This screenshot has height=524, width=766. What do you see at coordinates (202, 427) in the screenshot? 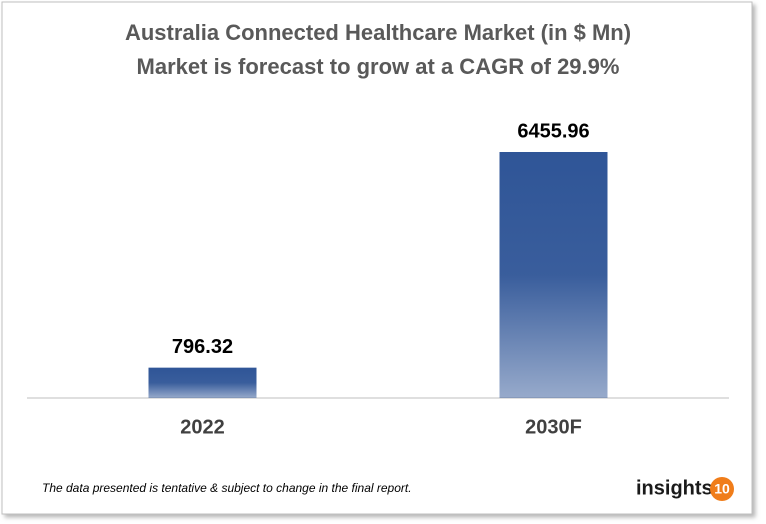
I see `x-tick-label: 2022` at bounding box center [202, 427].